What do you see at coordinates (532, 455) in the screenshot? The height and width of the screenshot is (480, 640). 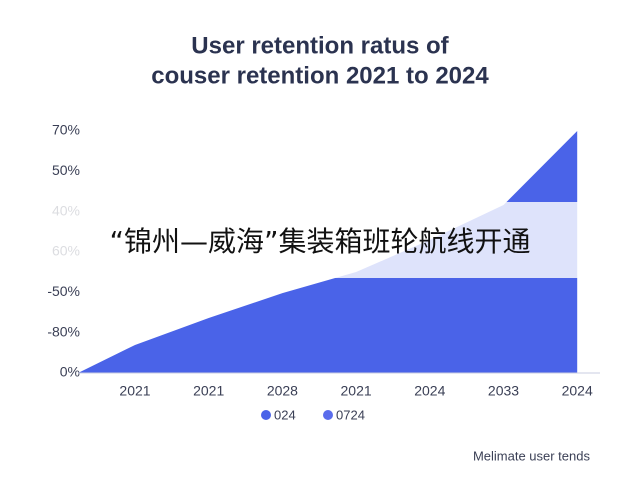 I see `footnote: Melimate user tends` at bounding box center [532, 455].